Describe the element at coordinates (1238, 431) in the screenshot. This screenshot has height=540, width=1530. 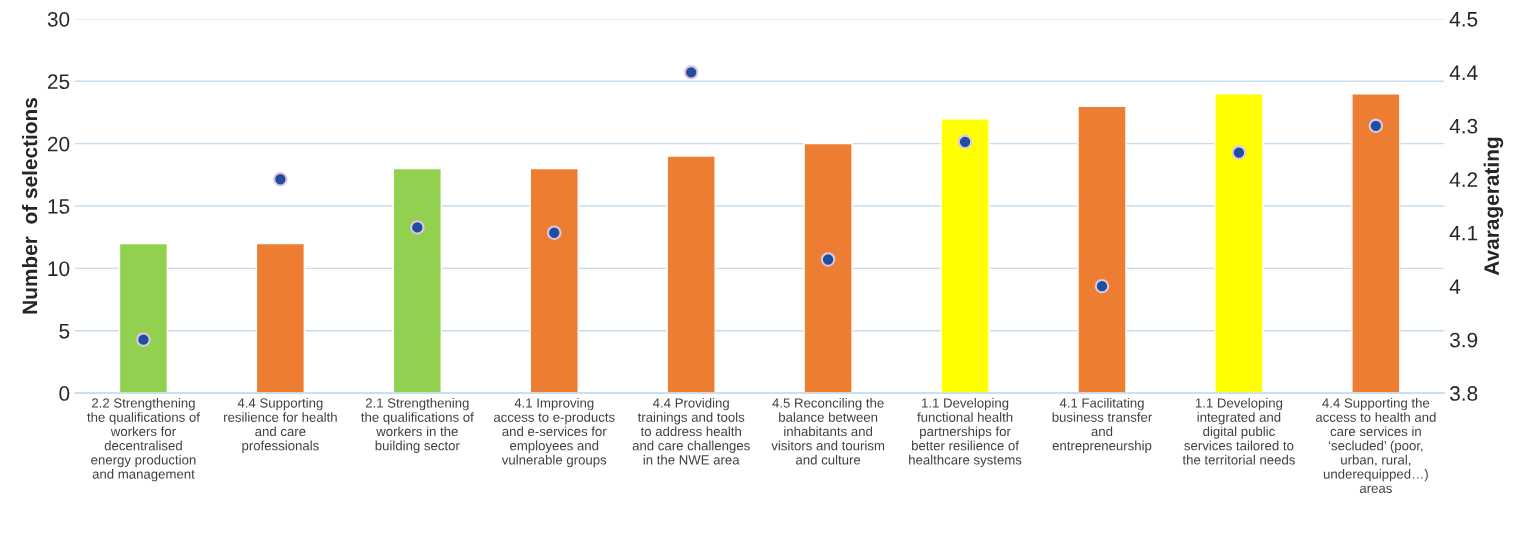
I see `x-tick-label: 1.1 Developing integrated and digital public services tailored to the territorial needs` at that location.